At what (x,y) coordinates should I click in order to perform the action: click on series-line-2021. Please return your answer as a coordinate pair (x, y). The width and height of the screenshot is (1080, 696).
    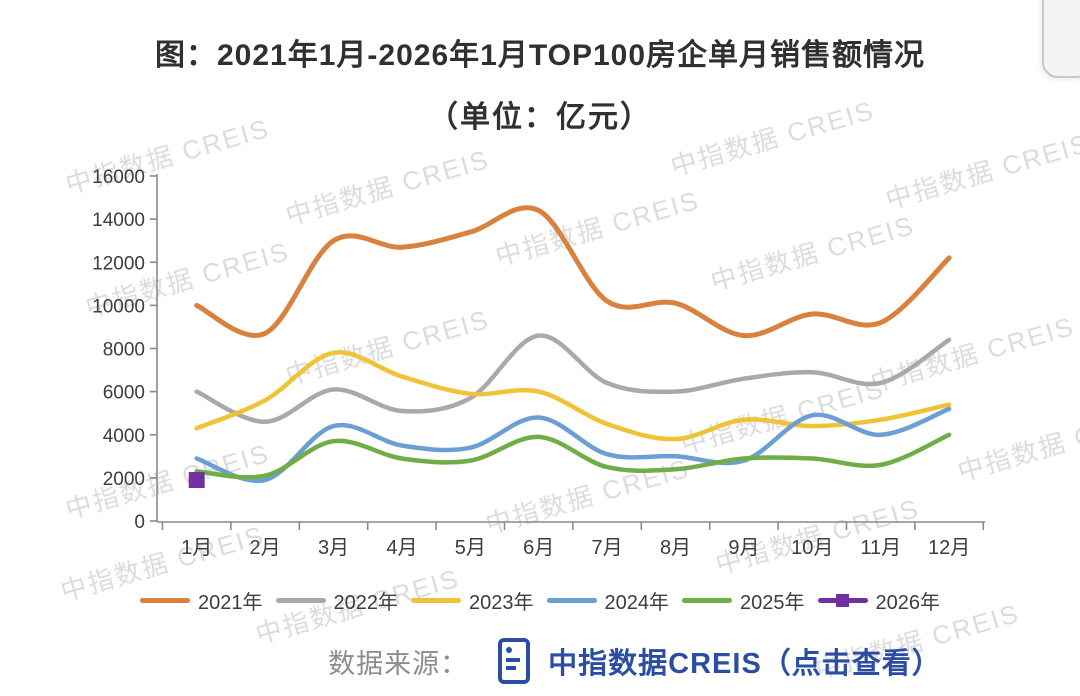
    Looking at the image, I should click on (573, 272).